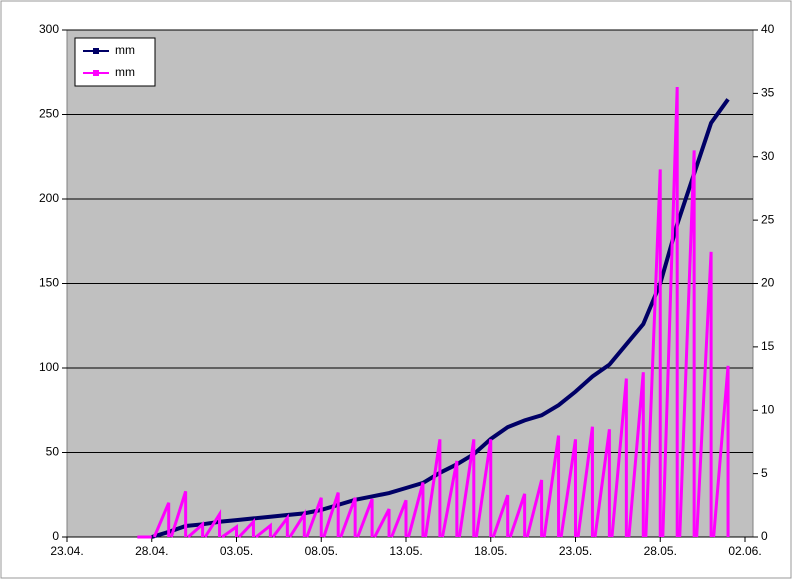 The height and width of the screenshot is (579, 792). Describe the element at coordinates (764, 536) in the screenshot. I see `y2-tick-label: 0` at that location.